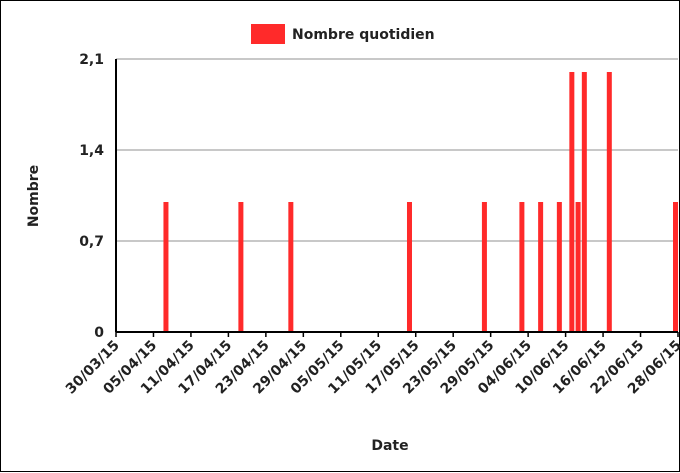 This screenshot has height=473, width=680. Describe the element at coordinates (99, 333) in the screenshot. I see `y-tick-label: 0` at that location.